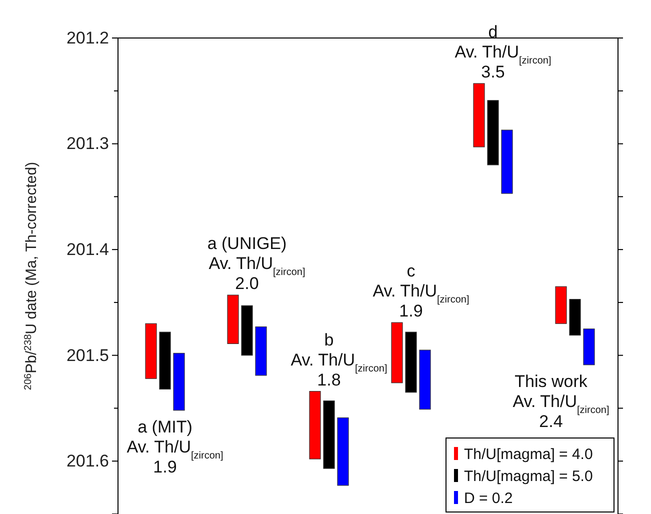  Describe the element at coordinates (87, 355) in the screenshot. I see `y-tick-label: 201.5` at that location.